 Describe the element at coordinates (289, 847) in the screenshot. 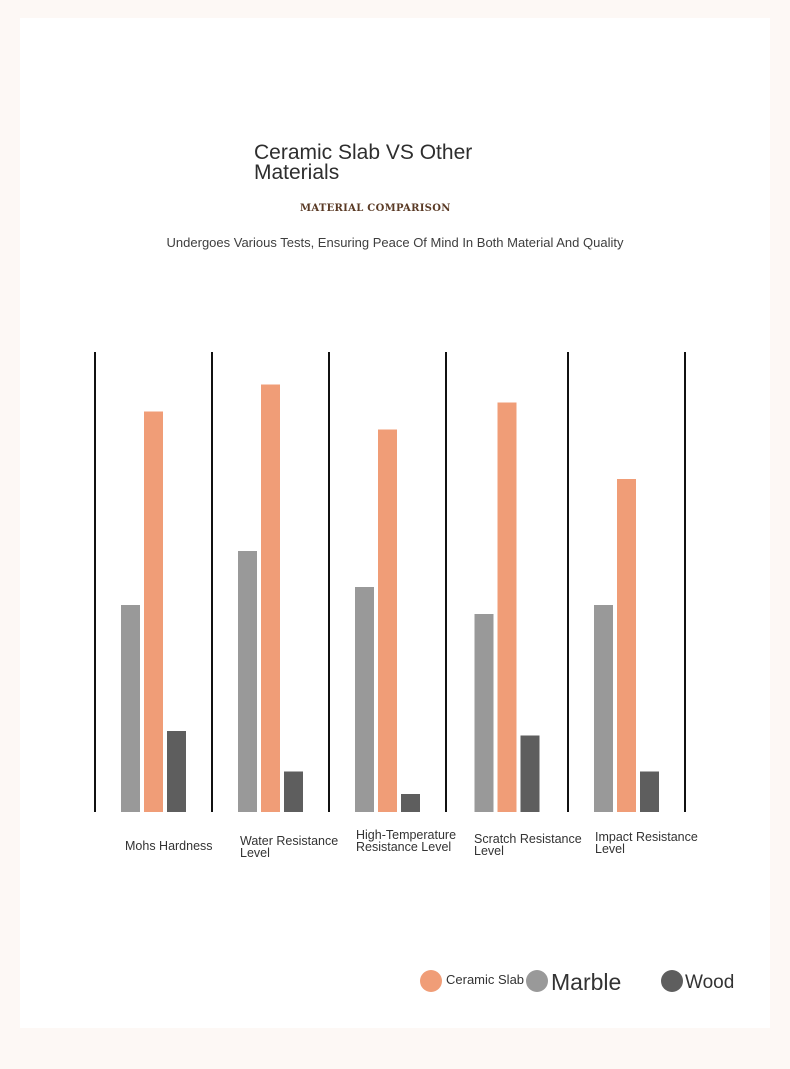

I see `category-label: Water Resistance Level` at that location.